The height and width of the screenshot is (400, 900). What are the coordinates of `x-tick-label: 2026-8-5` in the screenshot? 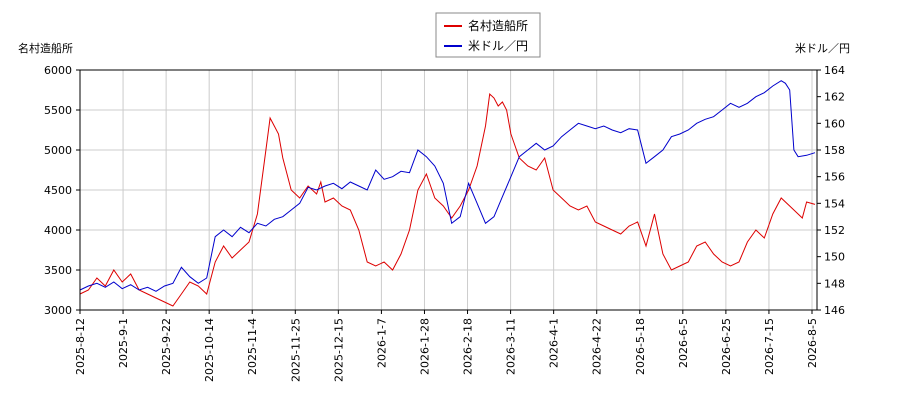 It's located at (812, 343).